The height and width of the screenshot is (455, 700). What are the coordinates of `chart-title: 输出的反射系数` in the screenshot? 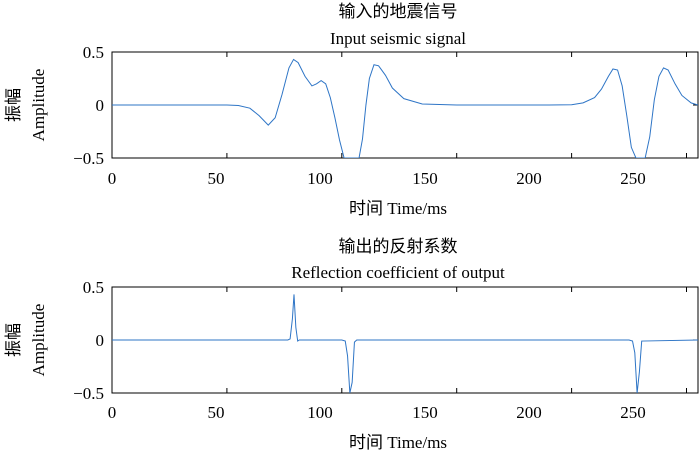 It's located at (398, 246).